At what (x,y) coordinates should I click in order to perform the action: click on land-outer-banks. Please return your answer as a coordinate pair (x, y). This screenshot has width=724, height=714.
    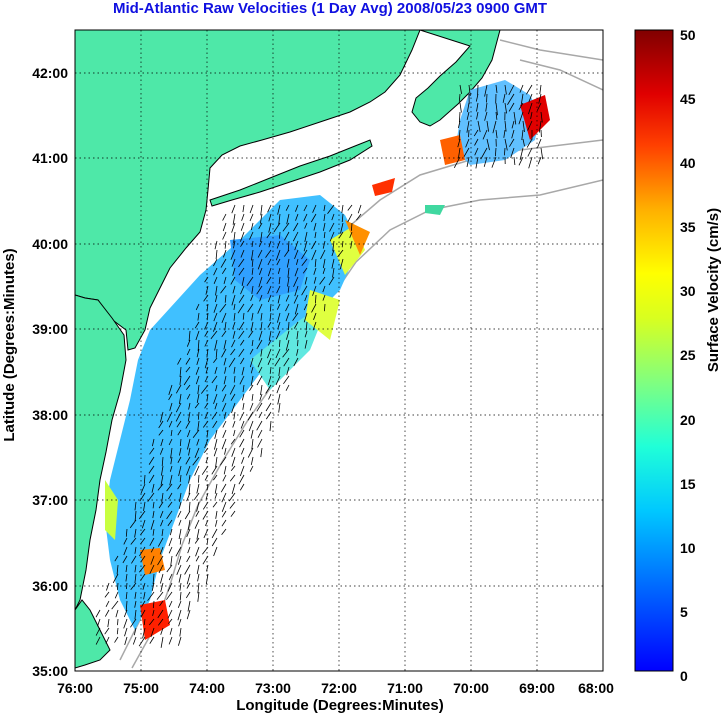
    Looking at the image, I should click on (93, 634).